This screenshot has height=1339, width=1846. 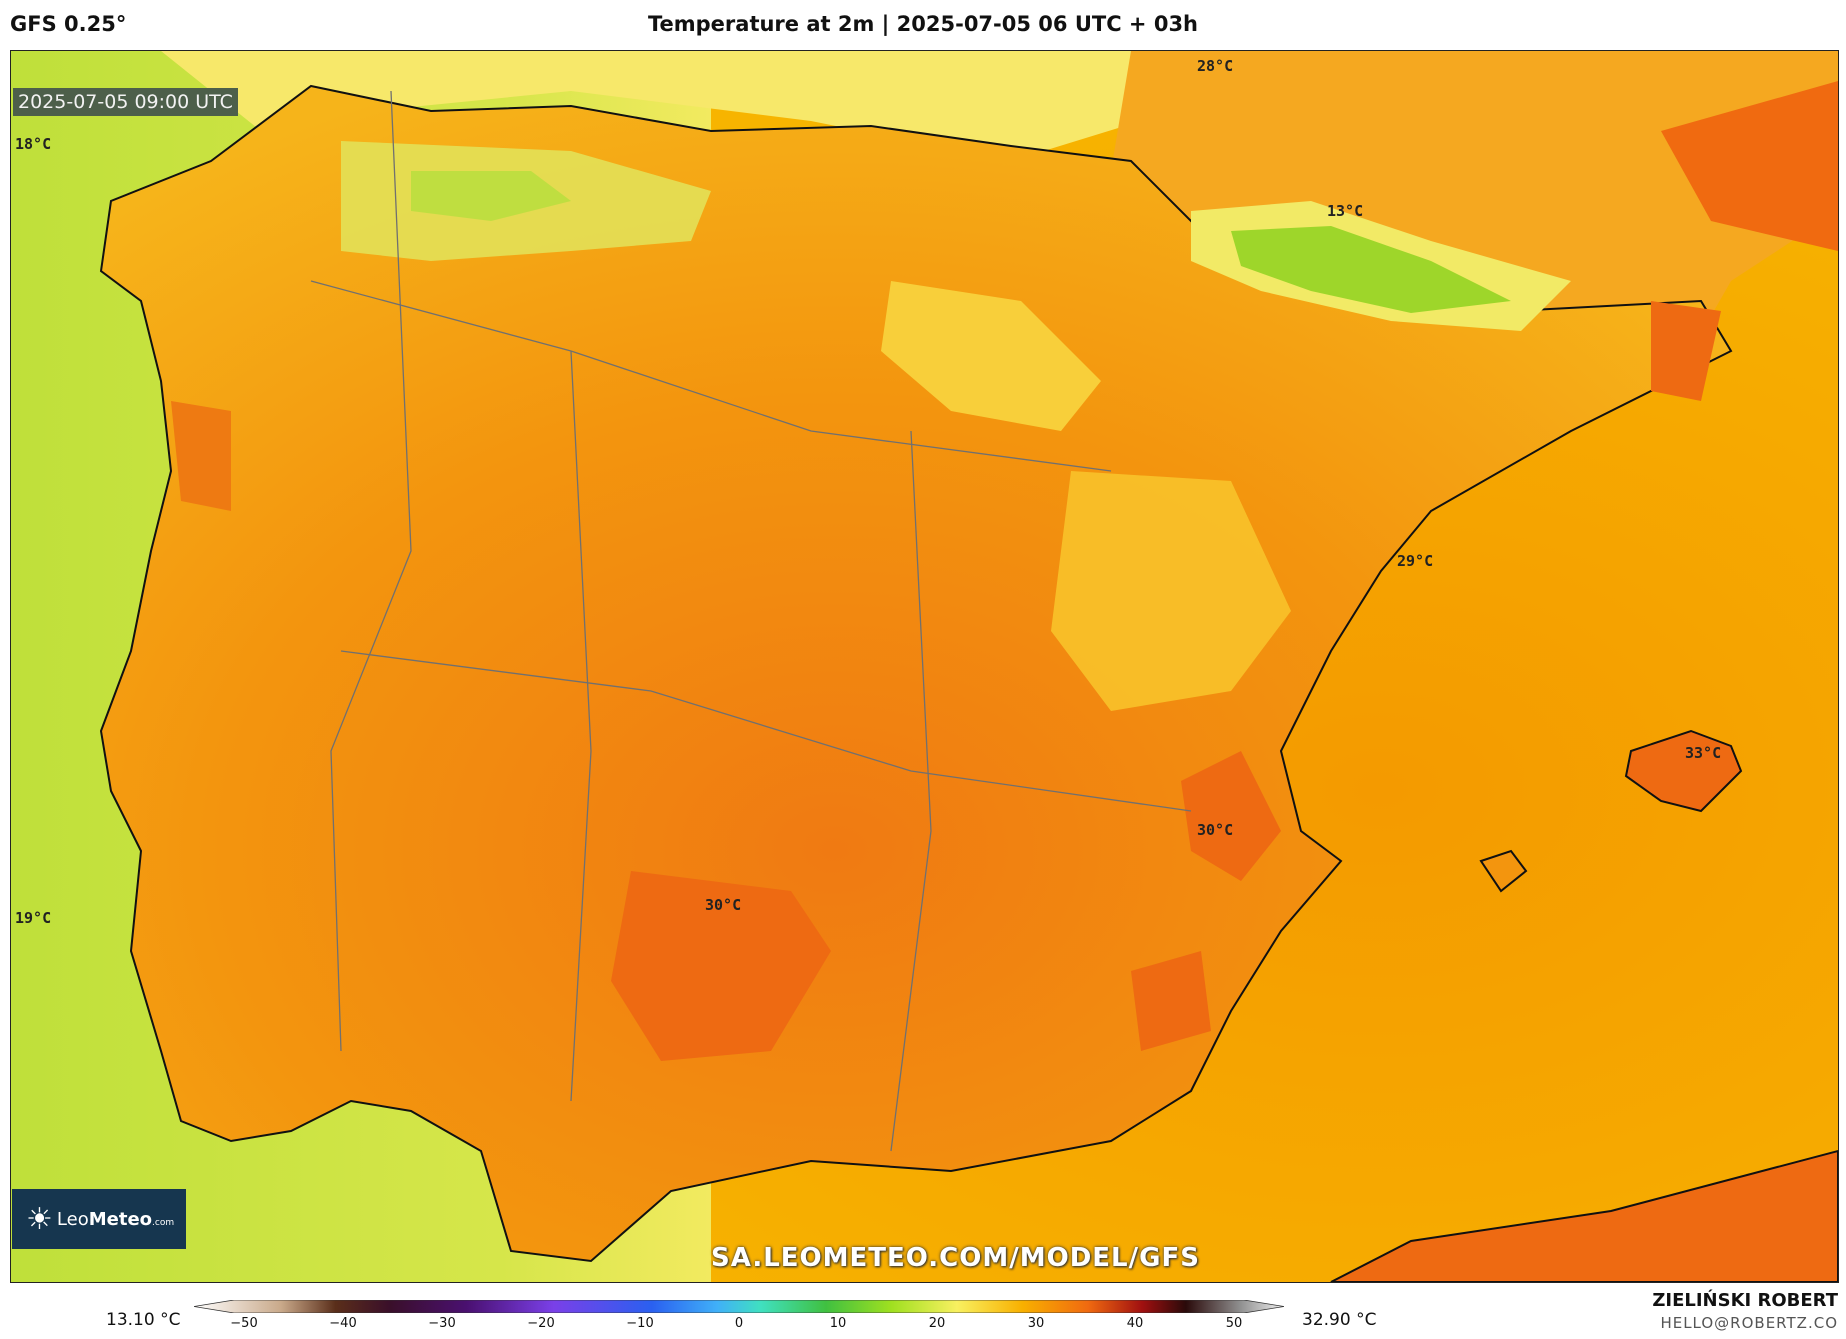 I want to click on ebro-zone, so click(x=1171, y=591).